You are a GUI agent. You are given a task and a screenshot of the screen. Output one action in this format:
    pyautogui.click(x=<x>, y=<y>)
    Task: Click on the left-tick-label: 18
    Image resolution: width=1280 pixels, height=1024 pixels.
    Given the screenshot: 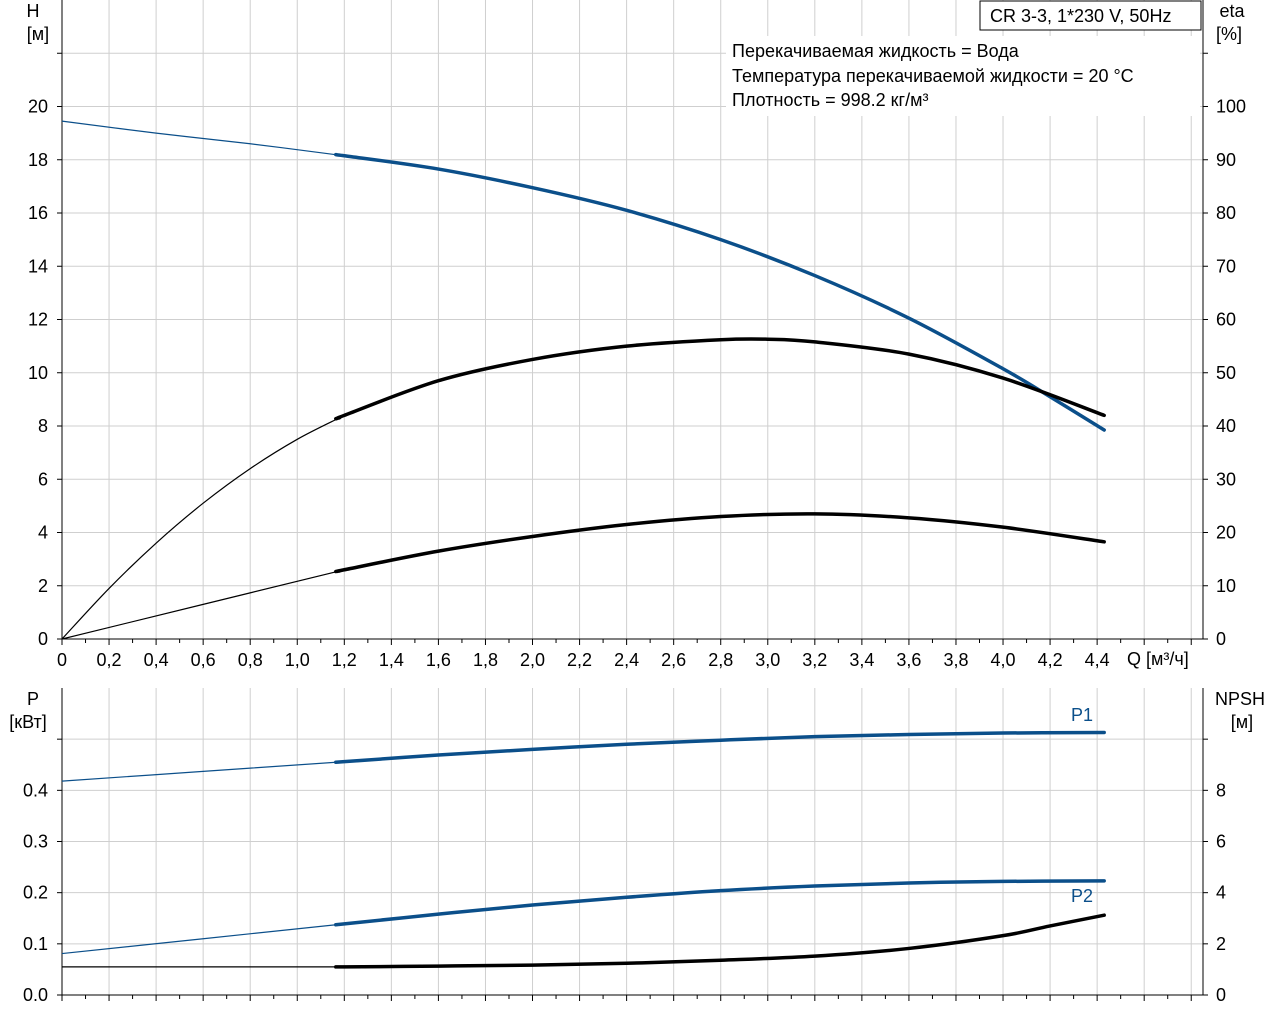 What is the action you would take?
    pyautogui.click(x=38, y=160)
    